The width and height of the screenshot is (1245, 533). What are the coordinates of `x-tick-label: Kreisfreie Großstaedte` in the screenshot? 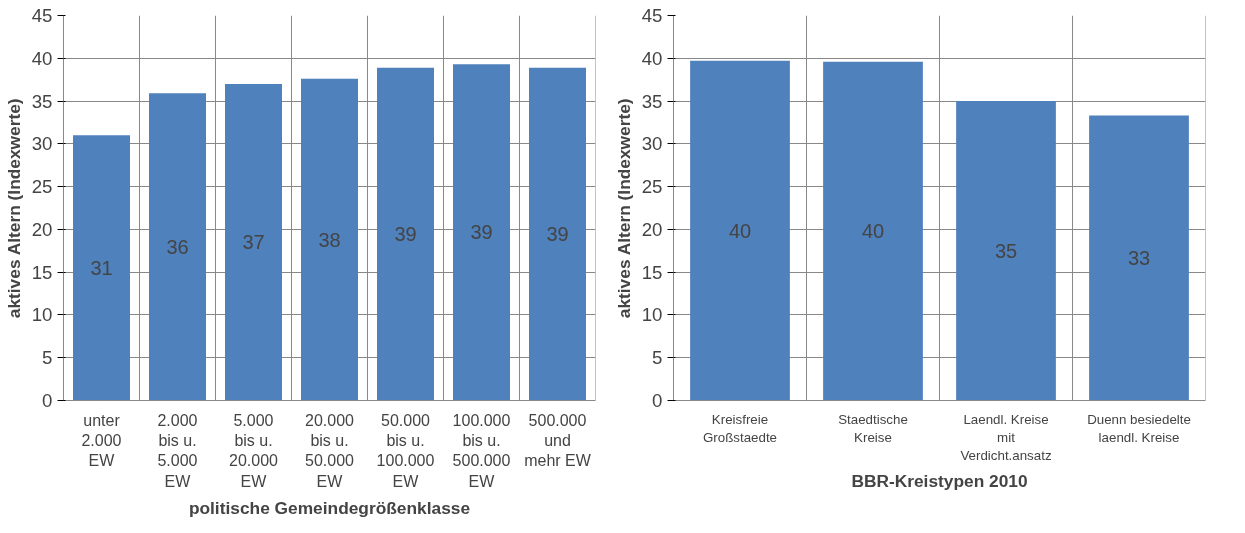 It's located at (740, 428).